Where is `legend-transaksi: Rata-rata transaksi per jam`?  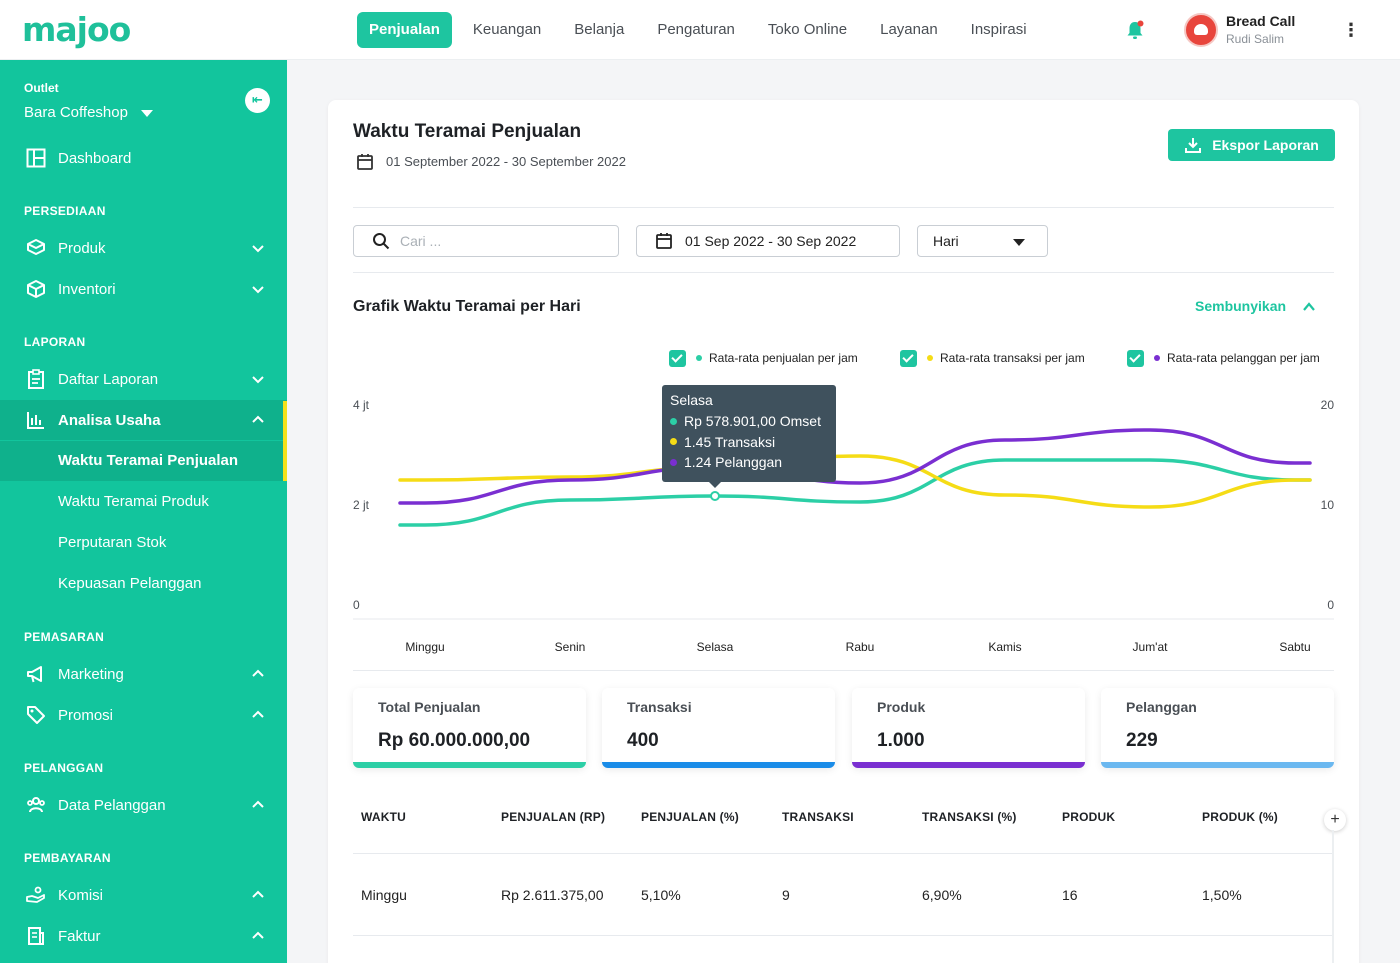
legend-transaksi: Rata-rata transaksi per jam is located at coordinates (992, 358).